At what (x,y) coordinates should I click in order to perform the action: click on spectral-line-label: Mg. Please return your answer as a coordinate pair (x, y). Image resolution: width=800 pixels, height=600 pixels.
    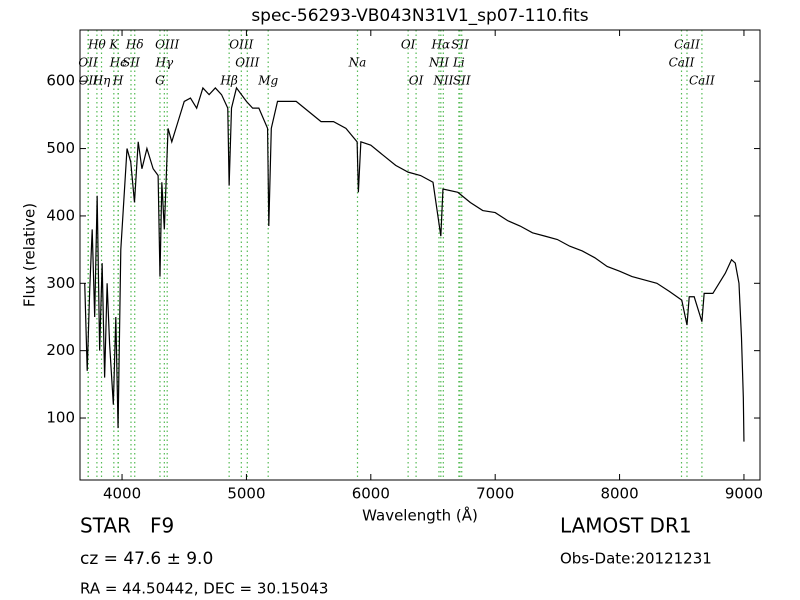
    Looking at the image, I should click on (267, 81).